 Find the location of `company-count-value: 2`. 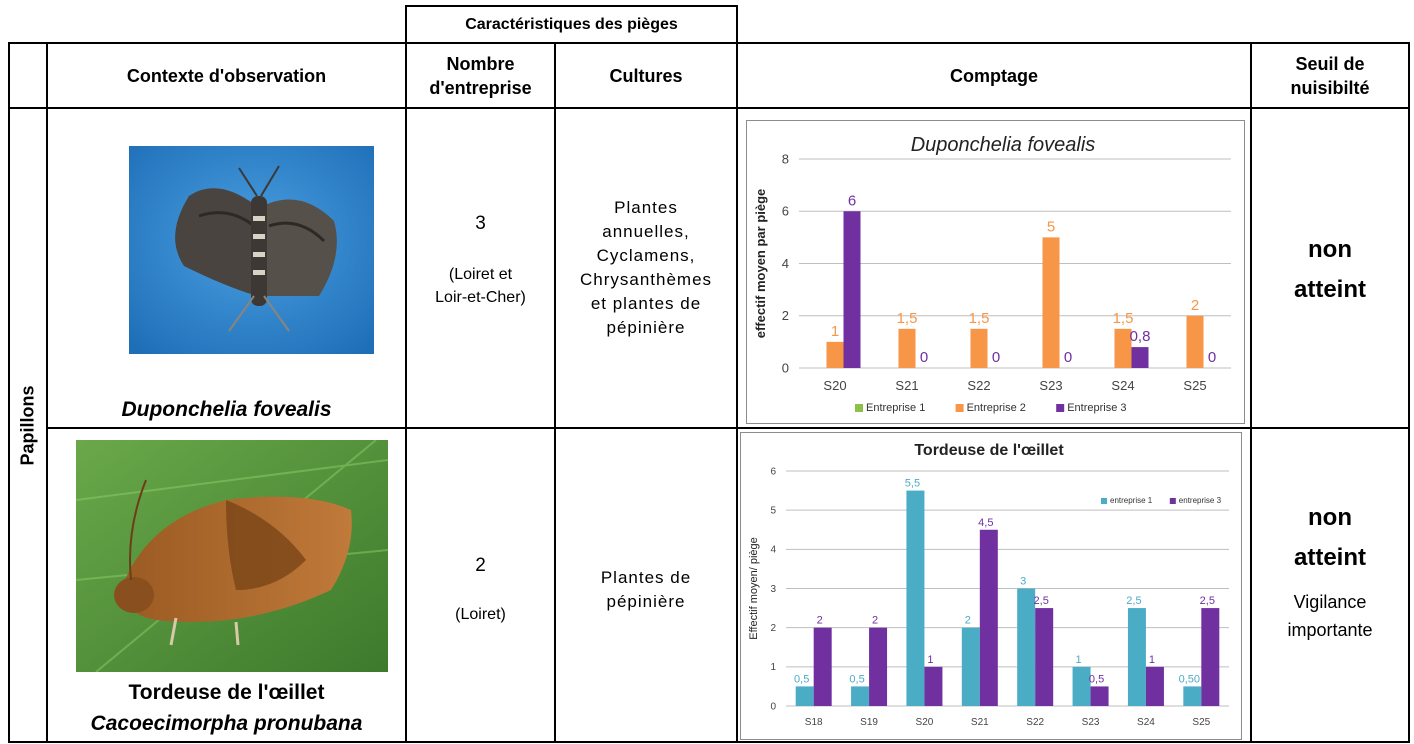

company-count-value: 2 is located at coordinates (480, 565).